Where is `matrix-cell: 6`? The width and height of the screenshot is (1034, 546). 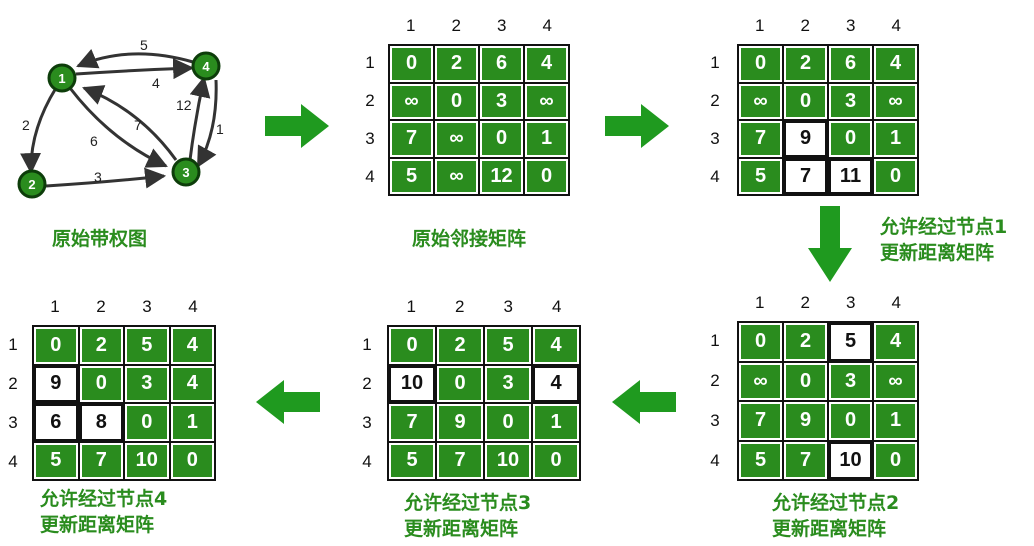
matrix-cell: 6 is located at coordinates (501, 64).